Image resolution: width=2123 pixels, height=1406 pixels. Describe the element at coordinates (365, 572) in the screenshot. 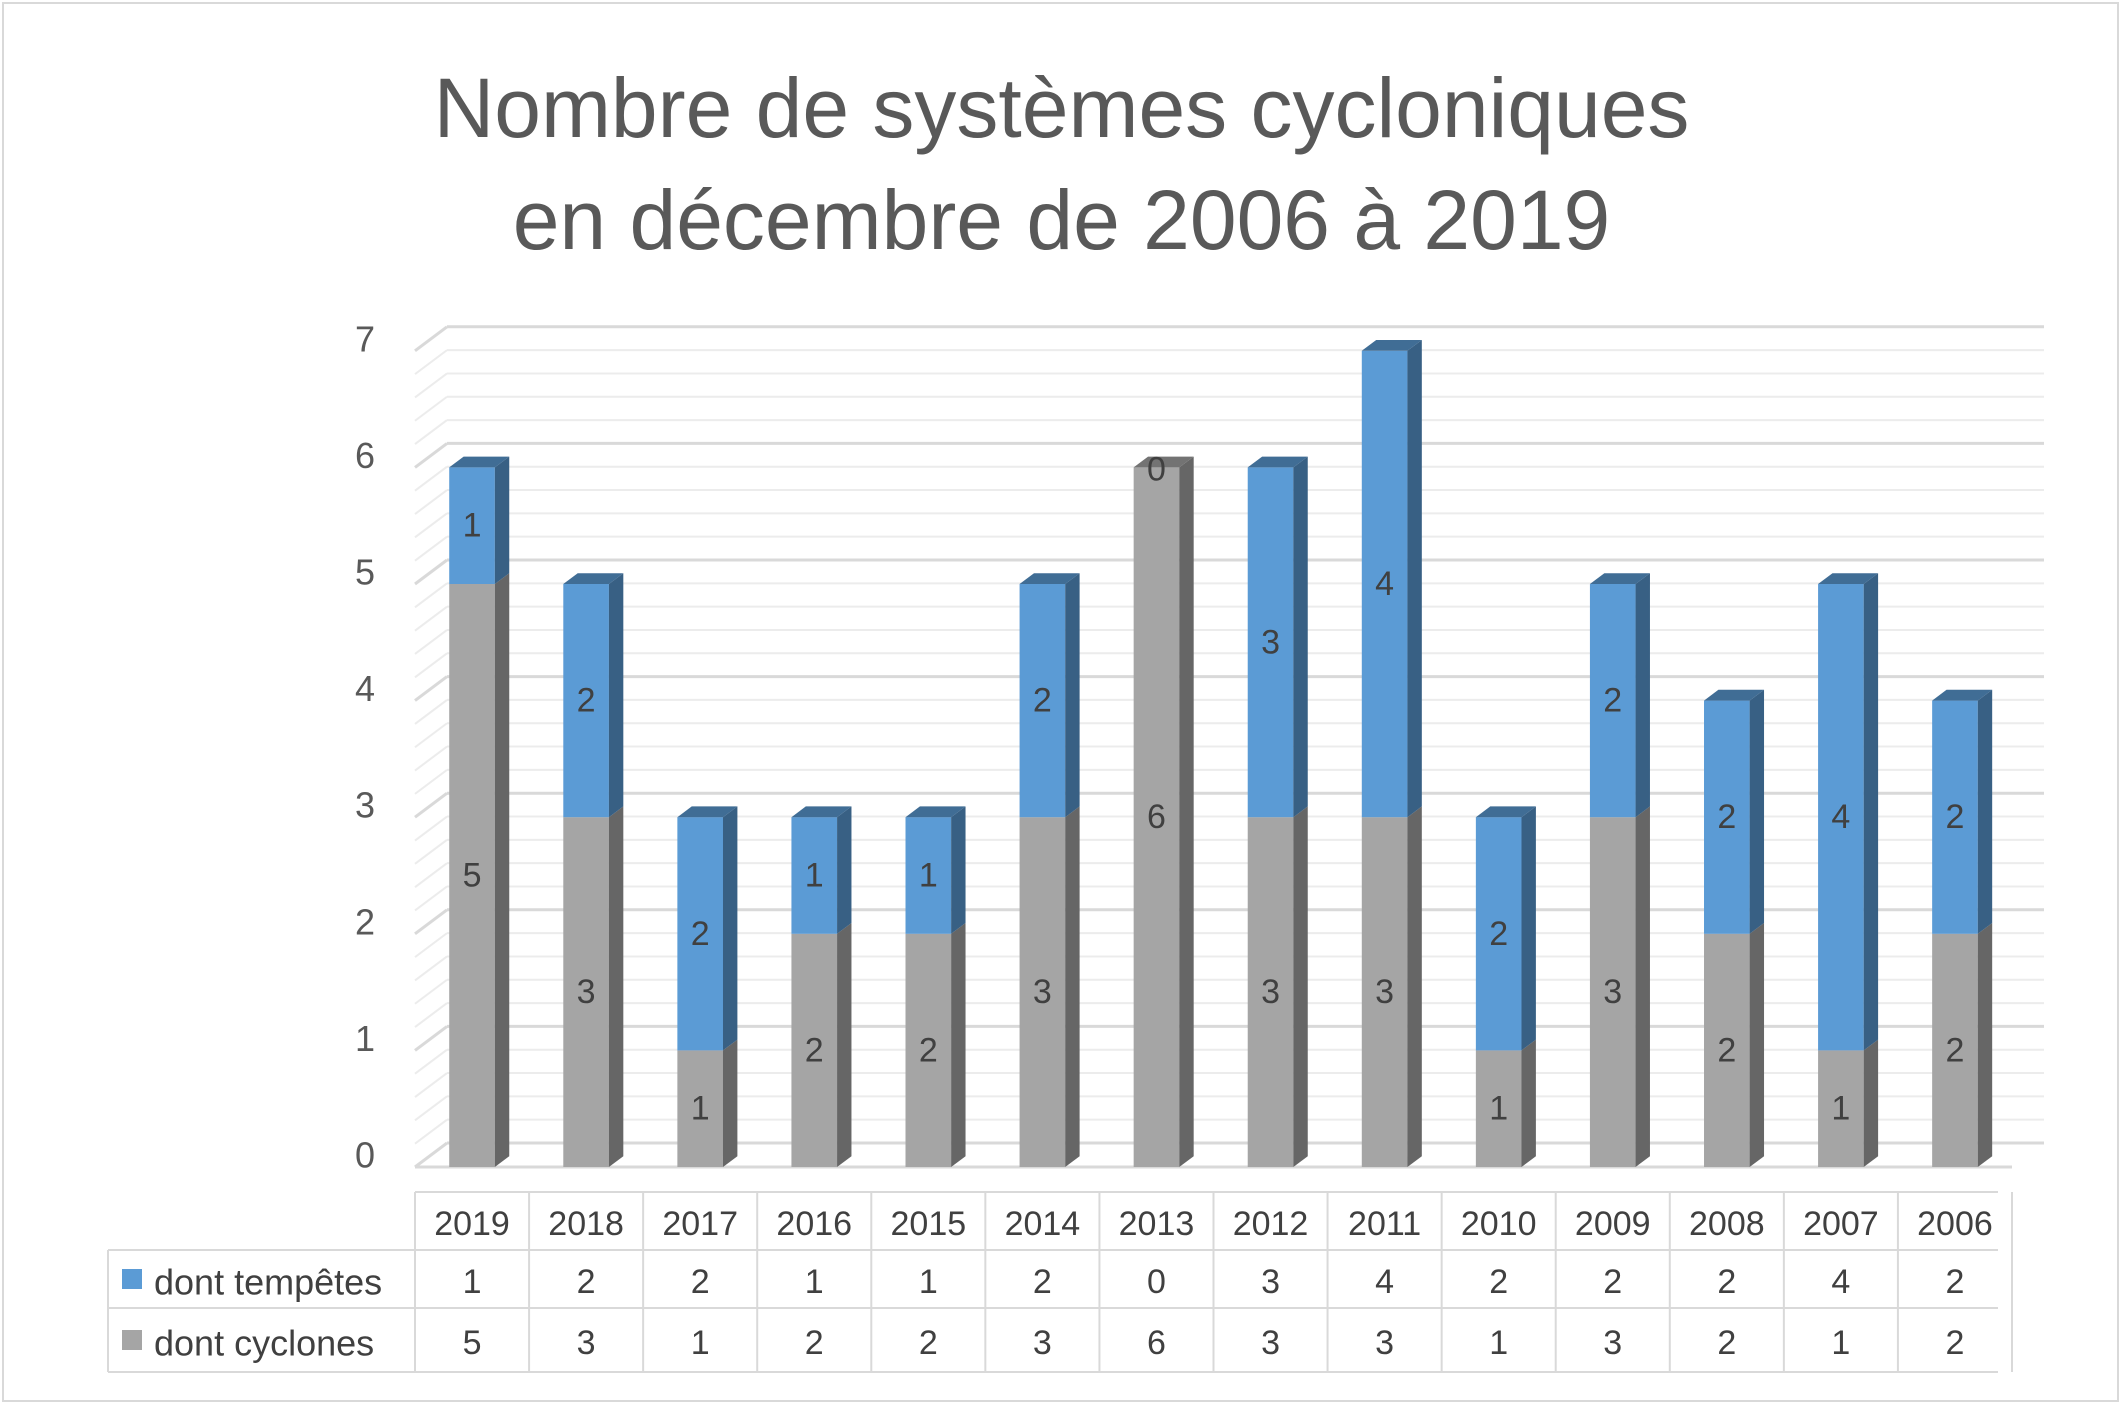

I see `y-tick-label: 5` at that location.